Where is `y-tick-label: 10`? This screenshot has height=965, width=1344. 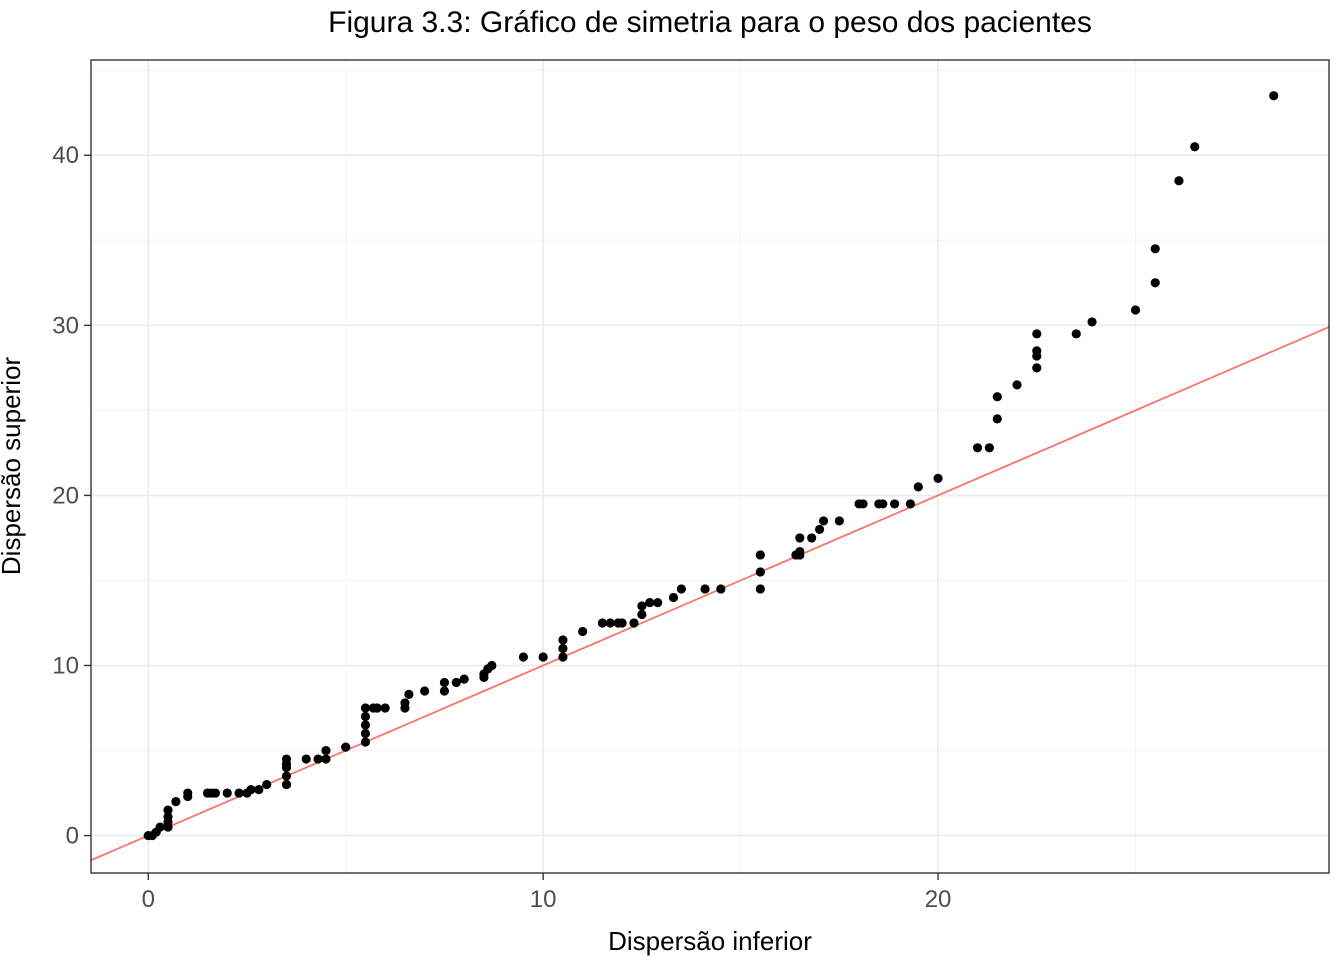 y-tick-label: 10 is located at coordinates (65, 665).